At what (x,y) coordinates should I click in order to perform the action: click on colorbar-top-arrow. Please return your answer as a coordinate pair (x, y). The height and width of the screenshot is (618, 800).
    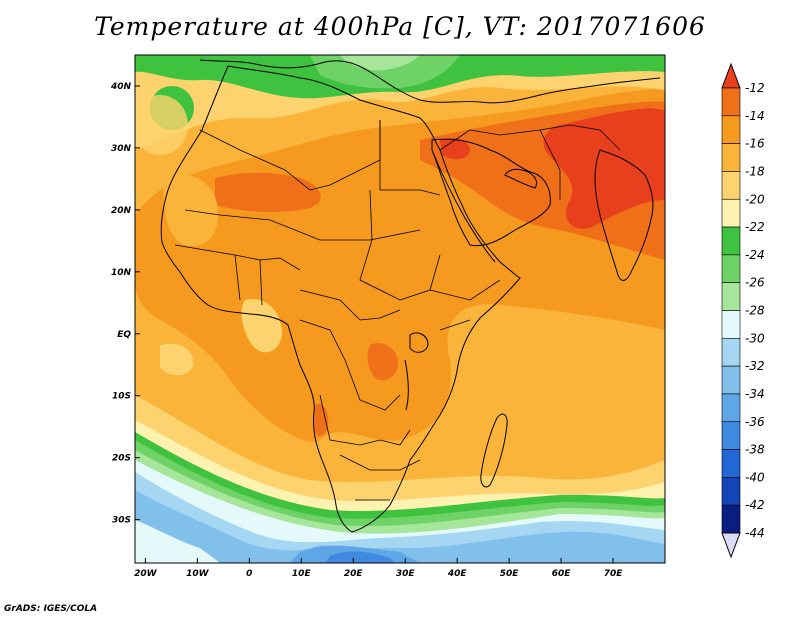
    Looking at the image, I should click on (731, 75).